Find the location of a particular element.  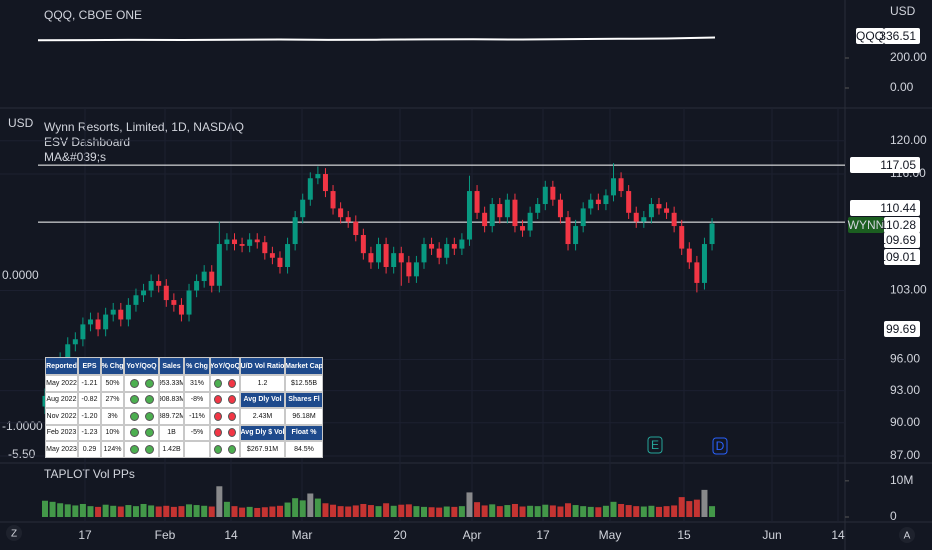

indicator-value: 109.69 is located at coordinates (897, 240).